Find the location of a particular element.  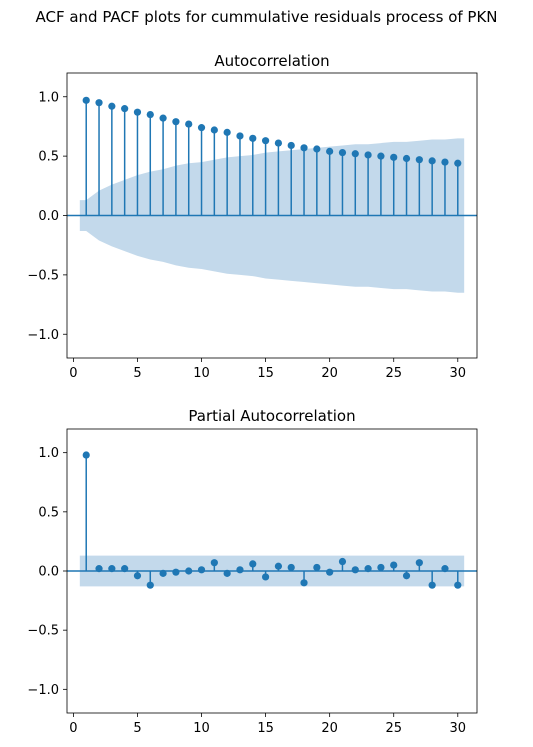

acf-title: Autocorrelation is located at coordinates (271, 61).